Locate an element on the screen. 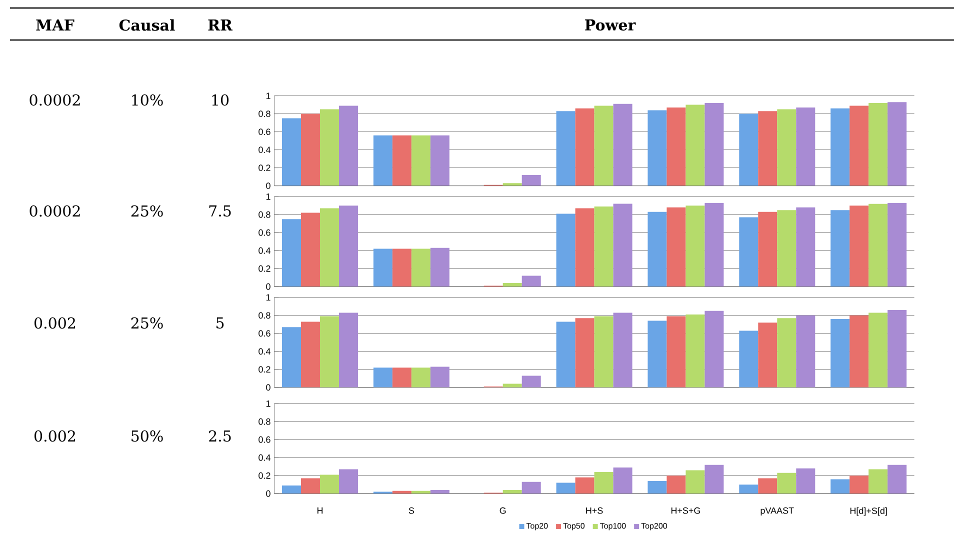 The width and height of the screenshot is (954, 544). text: Power is located at coordinates (610, 25).